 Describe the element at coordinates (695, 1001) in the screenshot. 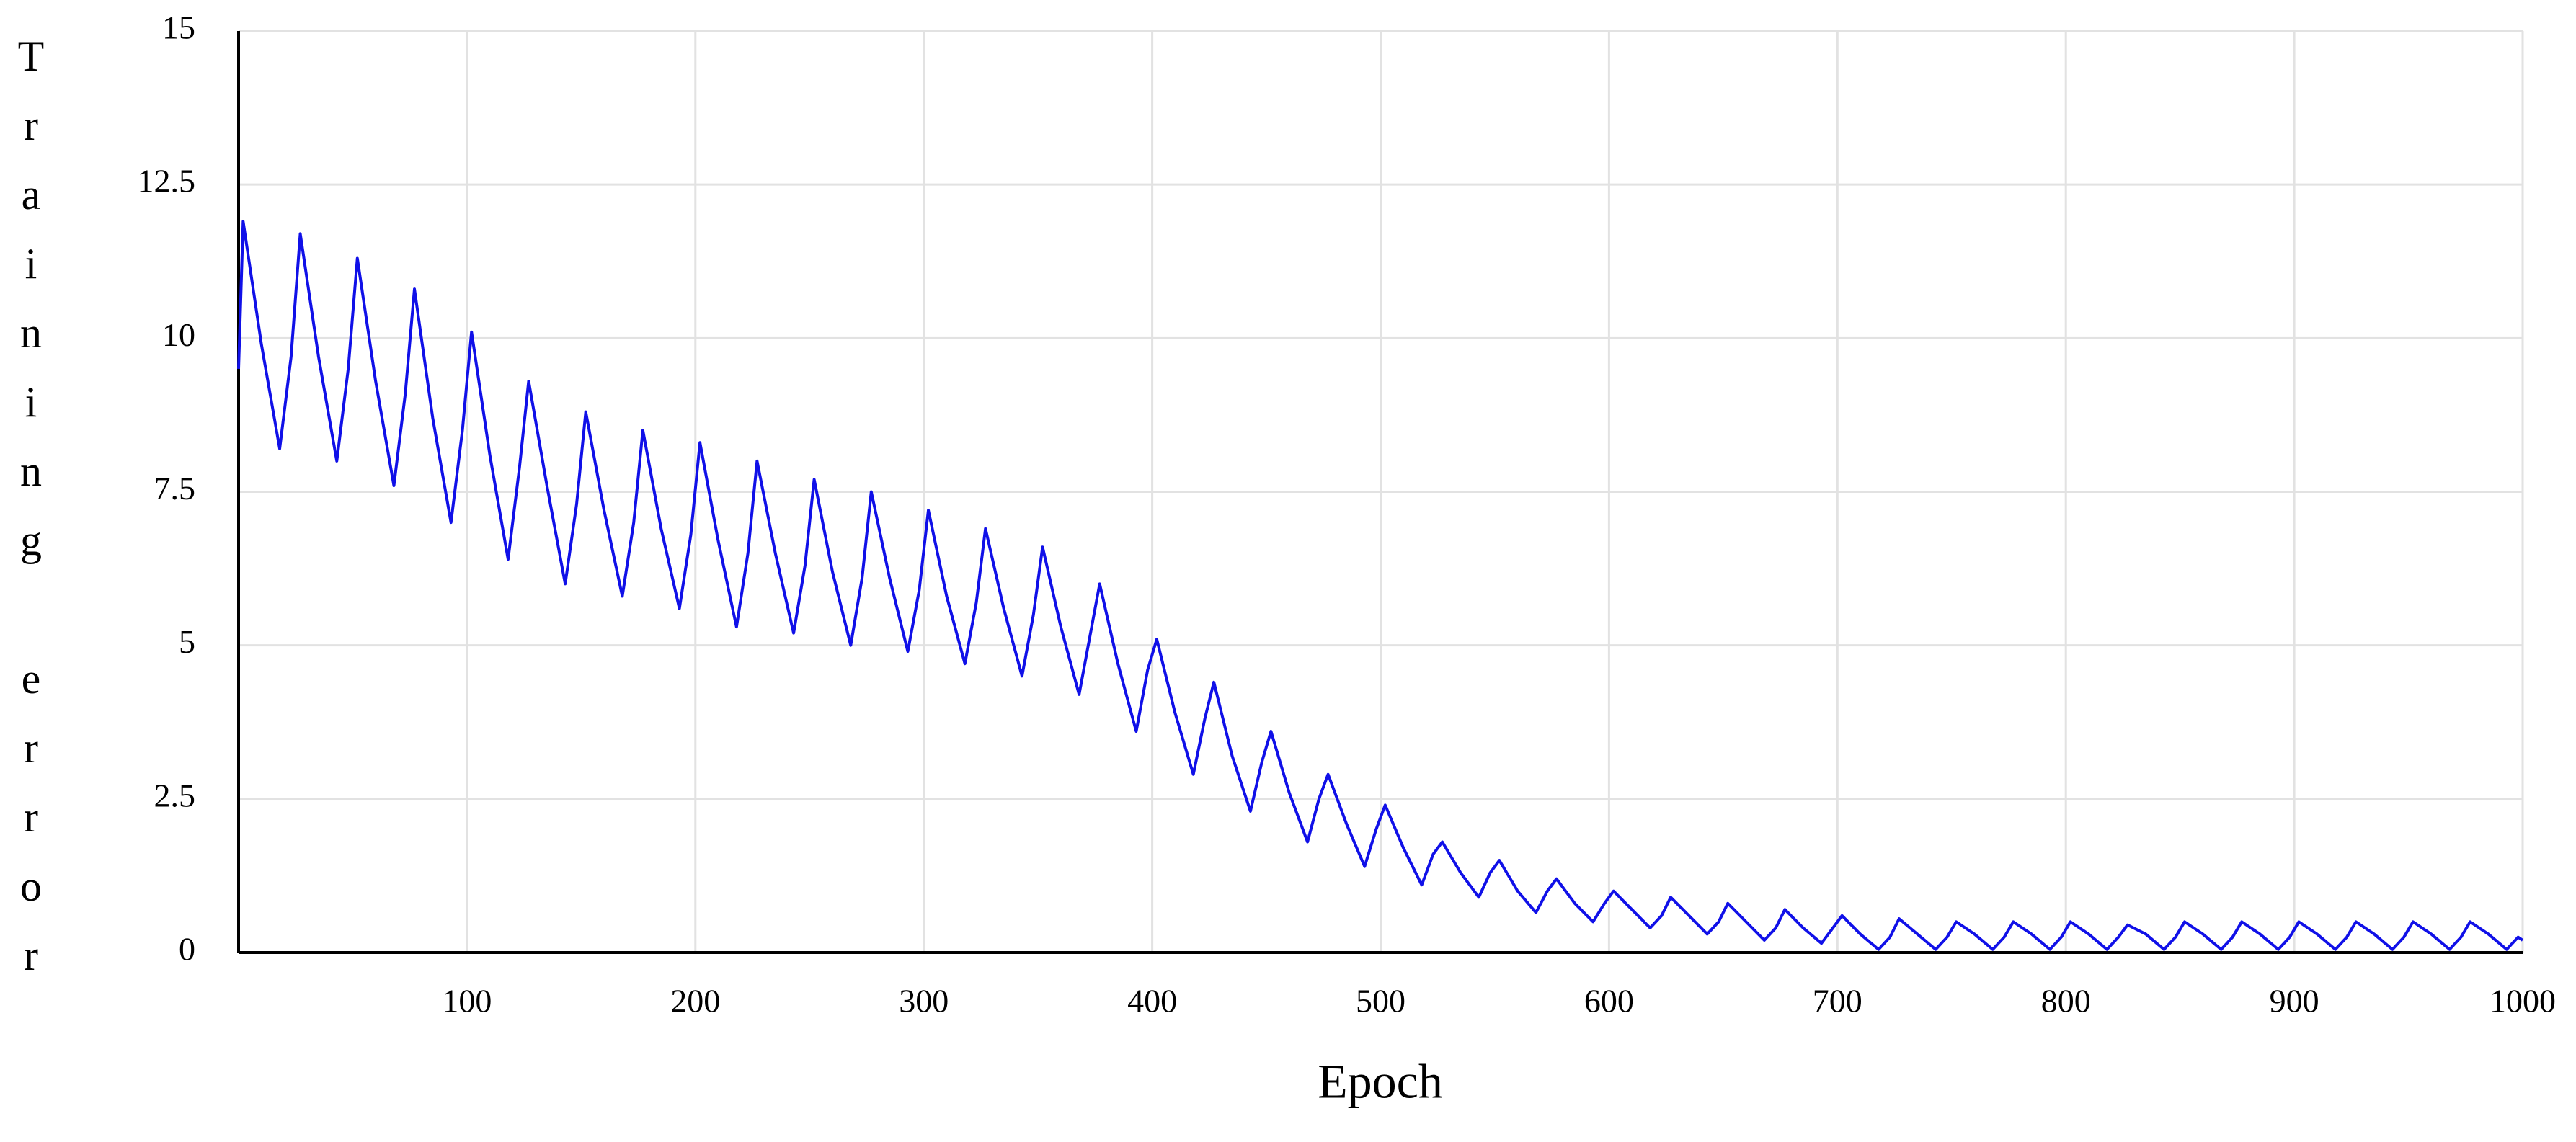

I see `x-tick-label: 200` at that location.